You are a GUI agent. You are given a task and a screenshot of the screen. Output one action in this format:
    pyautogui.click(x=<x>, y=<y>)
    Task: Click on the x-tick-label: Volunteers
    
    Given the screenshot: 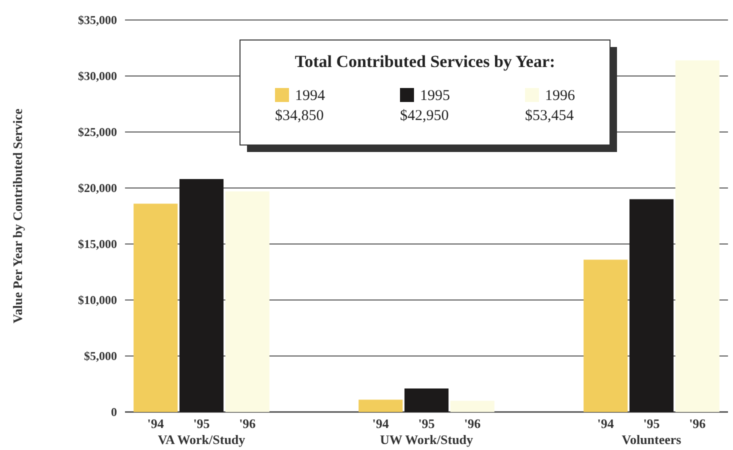 What is the action you would take?
    pyautogui.click(x=652, y=439)
    